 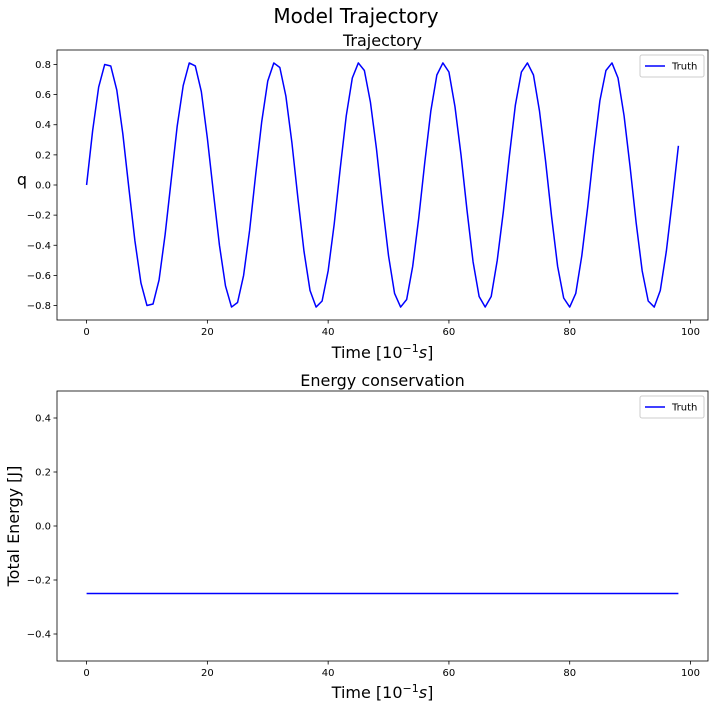 I want to click on figure-suptitle: Model Trajectory, so click(x=355, y=16).